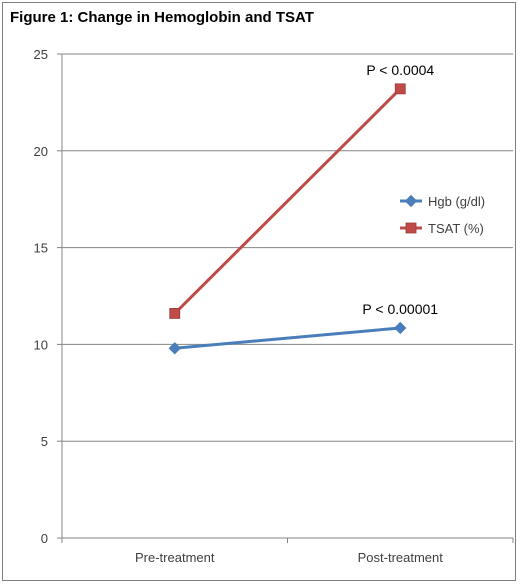 Image resolution: width=520 pixels, height=585 pixels. Describe the element at coordinates (442, 215) in the screenshot. I see `legend: Hgb (g/dl) TSAT (%)` at that location.